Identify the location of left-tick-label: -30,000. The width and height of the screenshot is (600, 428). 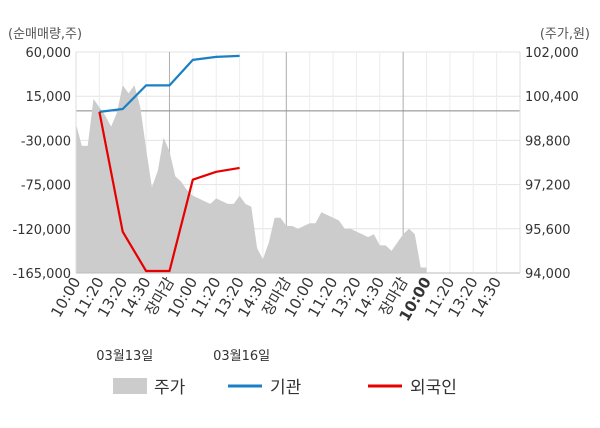
(46, 141).